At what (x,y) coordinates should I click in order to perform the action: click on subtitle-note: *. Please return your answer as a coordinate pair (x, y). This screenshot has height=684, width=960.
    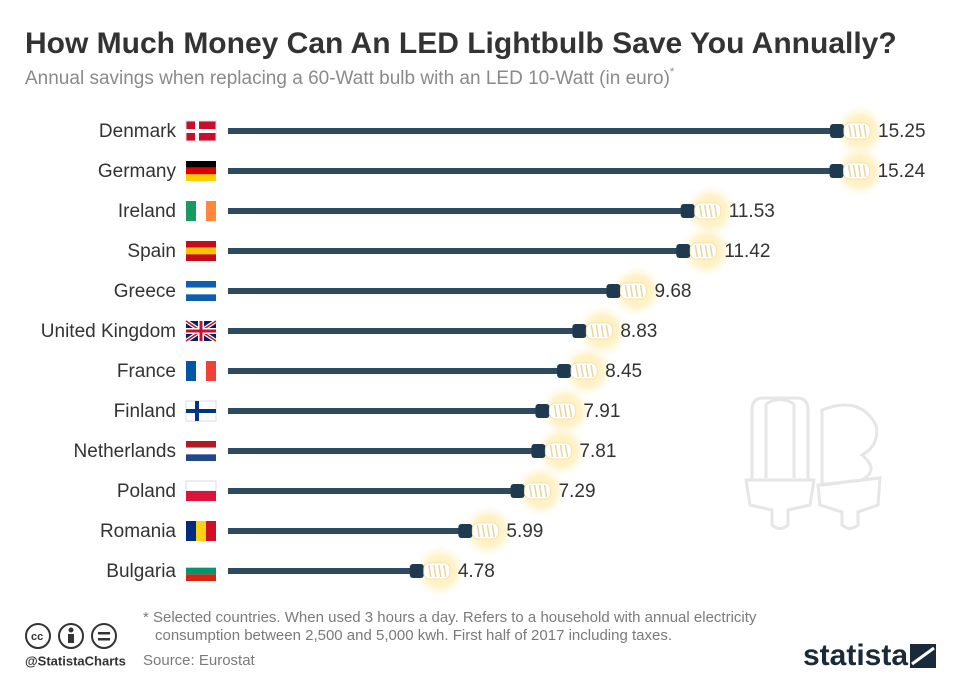
    Looking at the image, I should click on (672, 72).